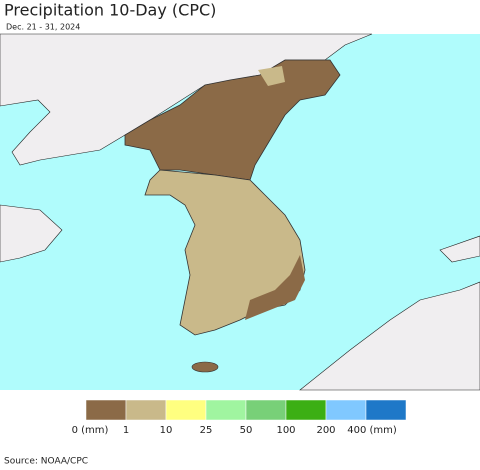  I want to click on source: Source: NOAA/CPC, so click(46, 462).